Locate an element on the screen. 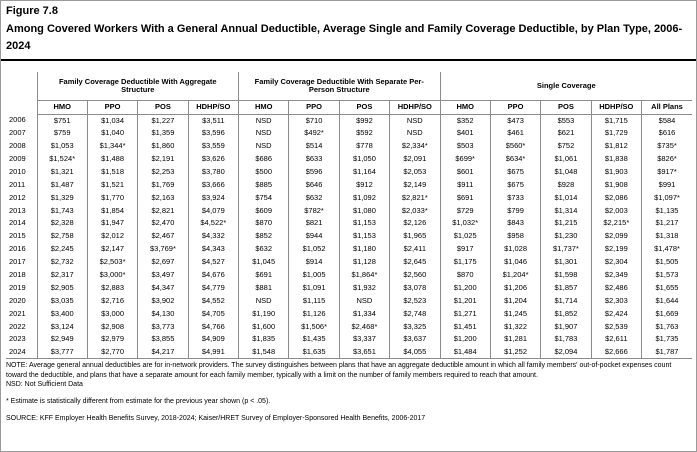 Image resolution: width=697 pixels, height=452 pixels. row-year: 2016 is located at coordinates (22, 249).